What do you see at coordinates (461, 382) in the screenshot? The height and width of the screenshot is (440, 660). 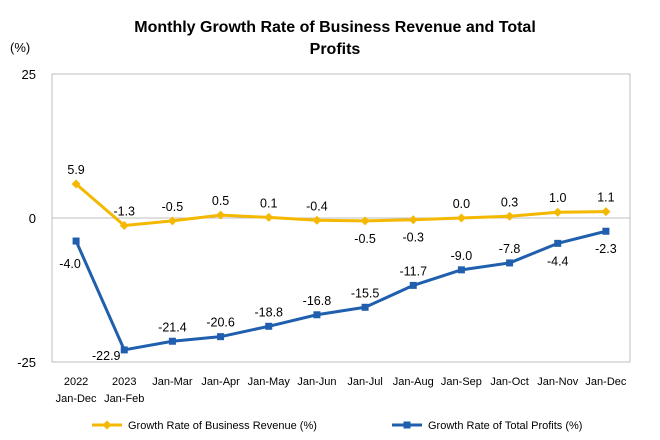 I see `x-tick-label: Jan-Sep` at bounding box center [461, 382].